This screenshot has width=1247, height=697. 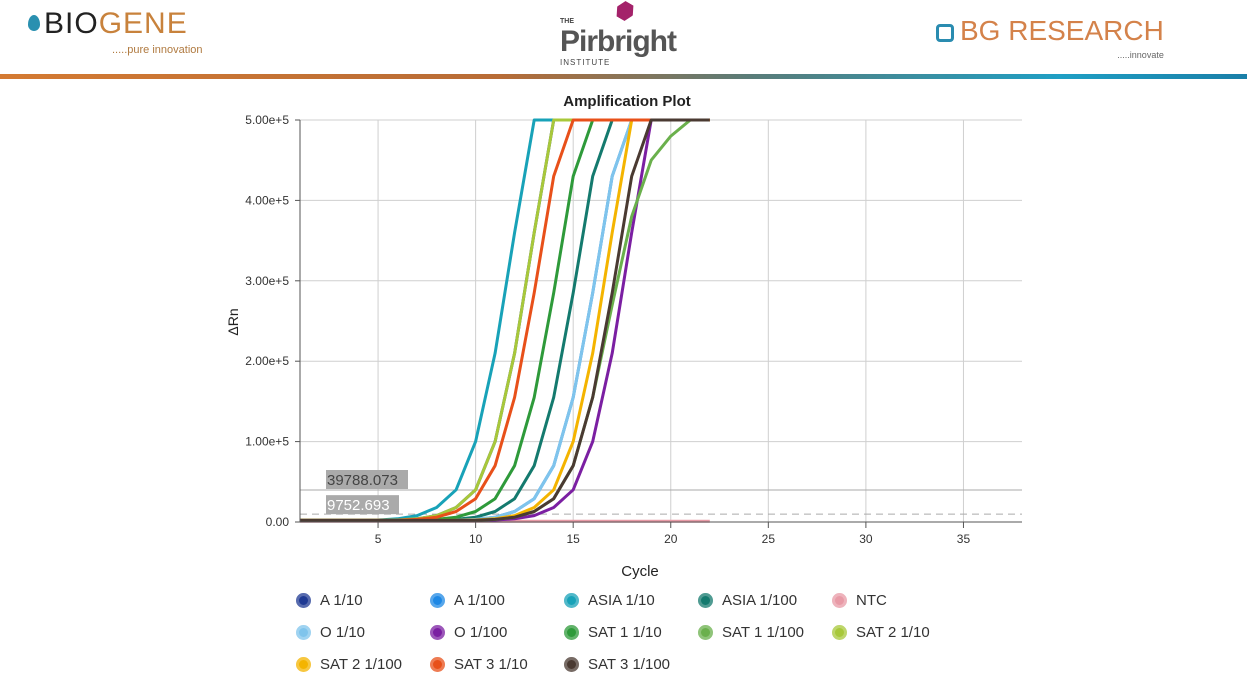 I want to click on chip-icon, so click(x=945, y=33).